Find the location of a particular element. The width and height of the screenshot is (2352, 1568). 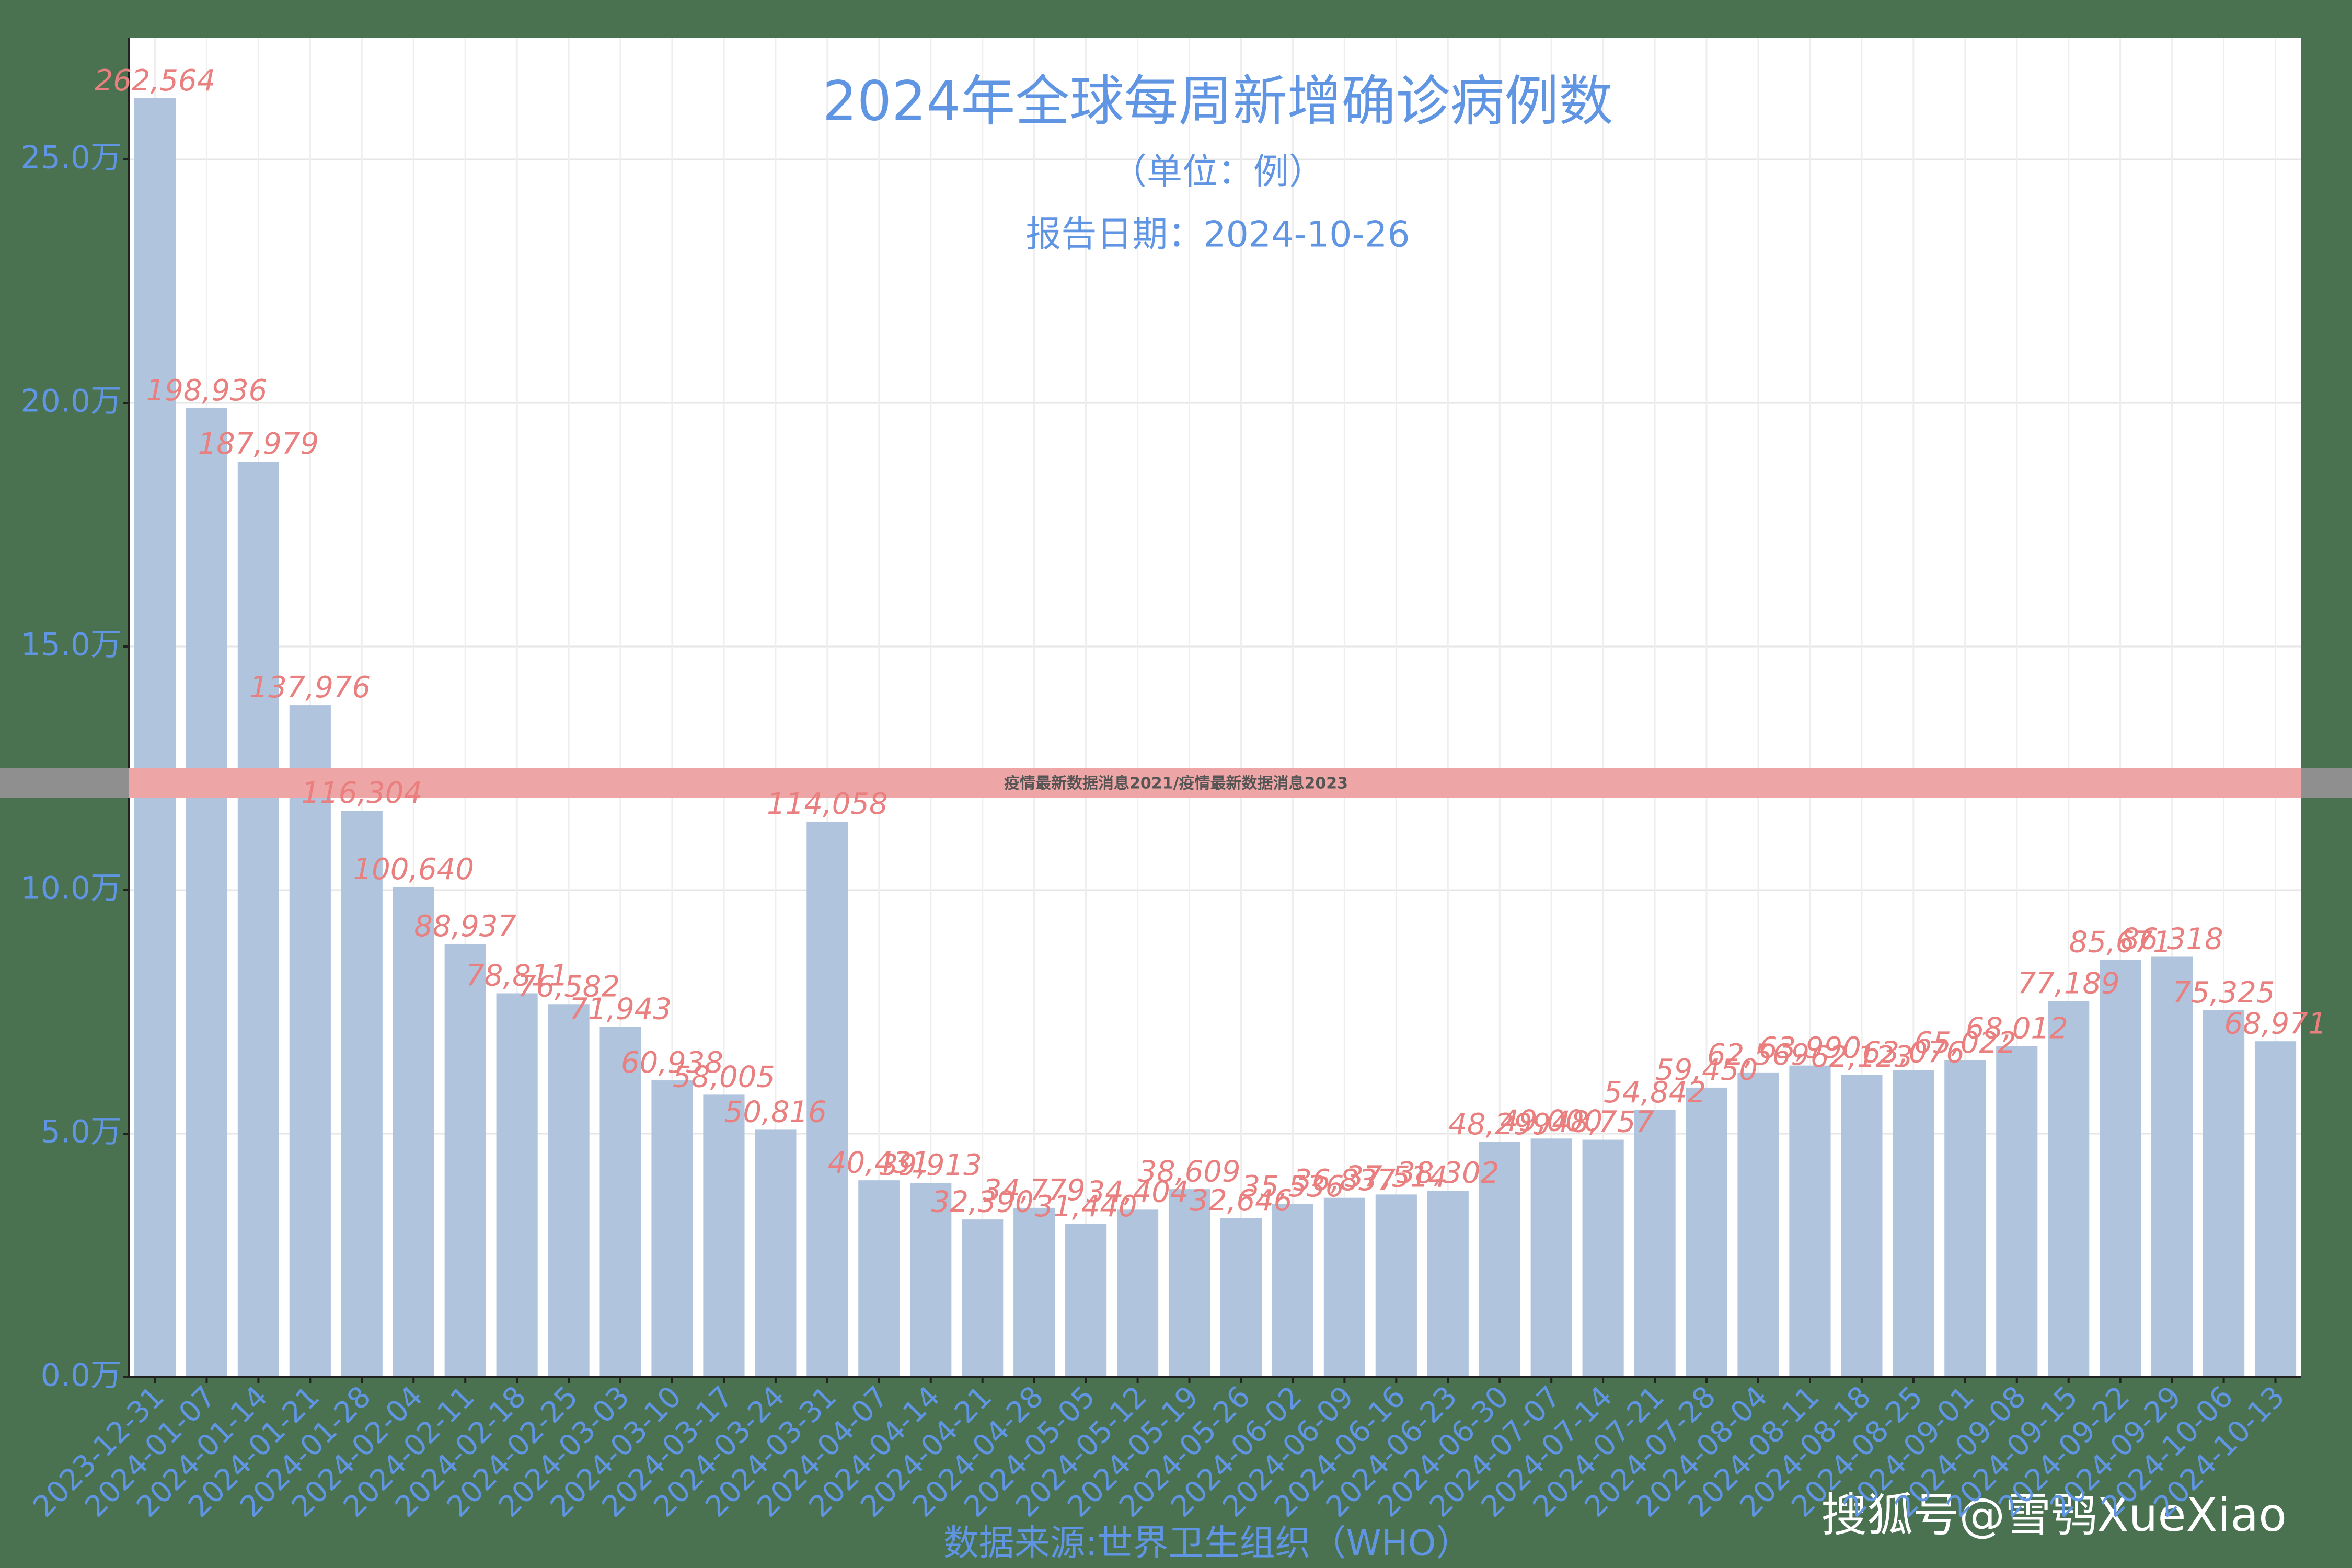

value-label: 137,976 is located at coordinates (310, 688).